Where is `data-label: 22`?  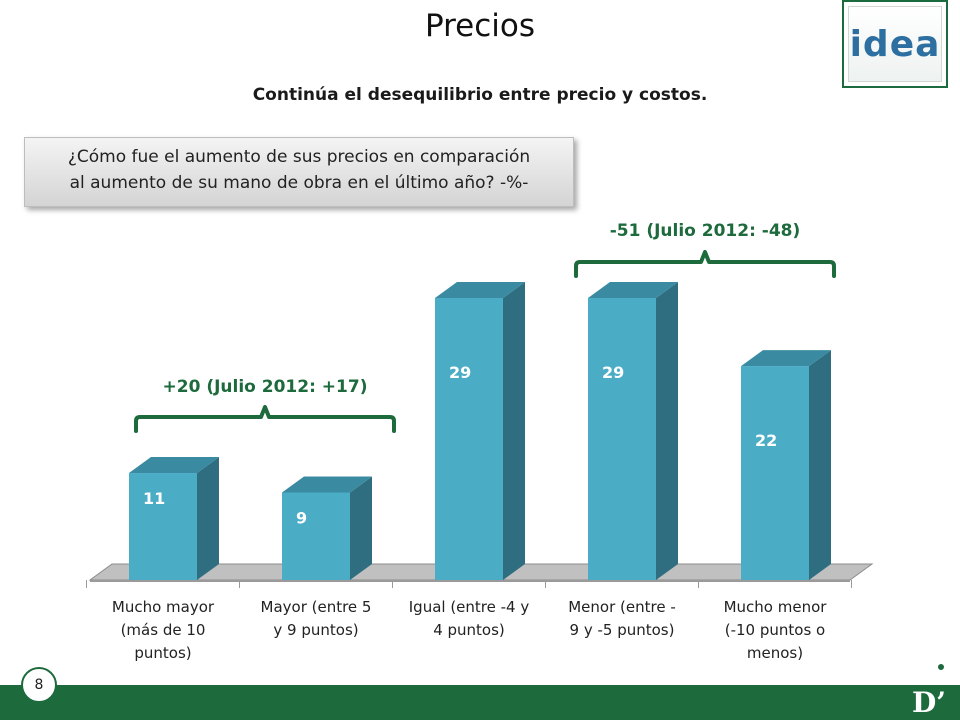
data-label: 22 is located at coordinates (766, 440).